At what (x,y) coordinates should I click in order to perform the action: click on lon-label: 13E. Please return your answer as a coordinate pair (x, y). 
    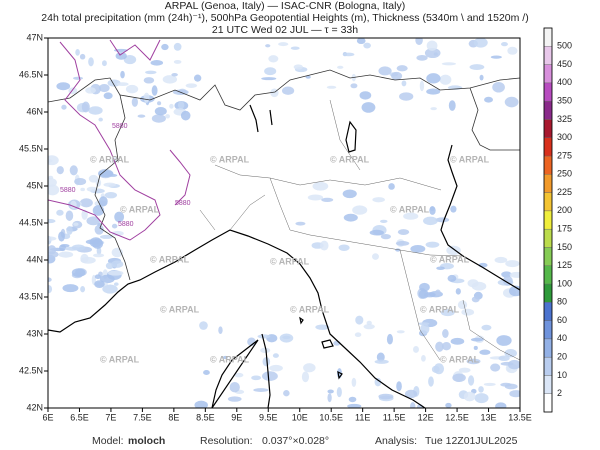
    Looking at the image, I should click on (489, 417).